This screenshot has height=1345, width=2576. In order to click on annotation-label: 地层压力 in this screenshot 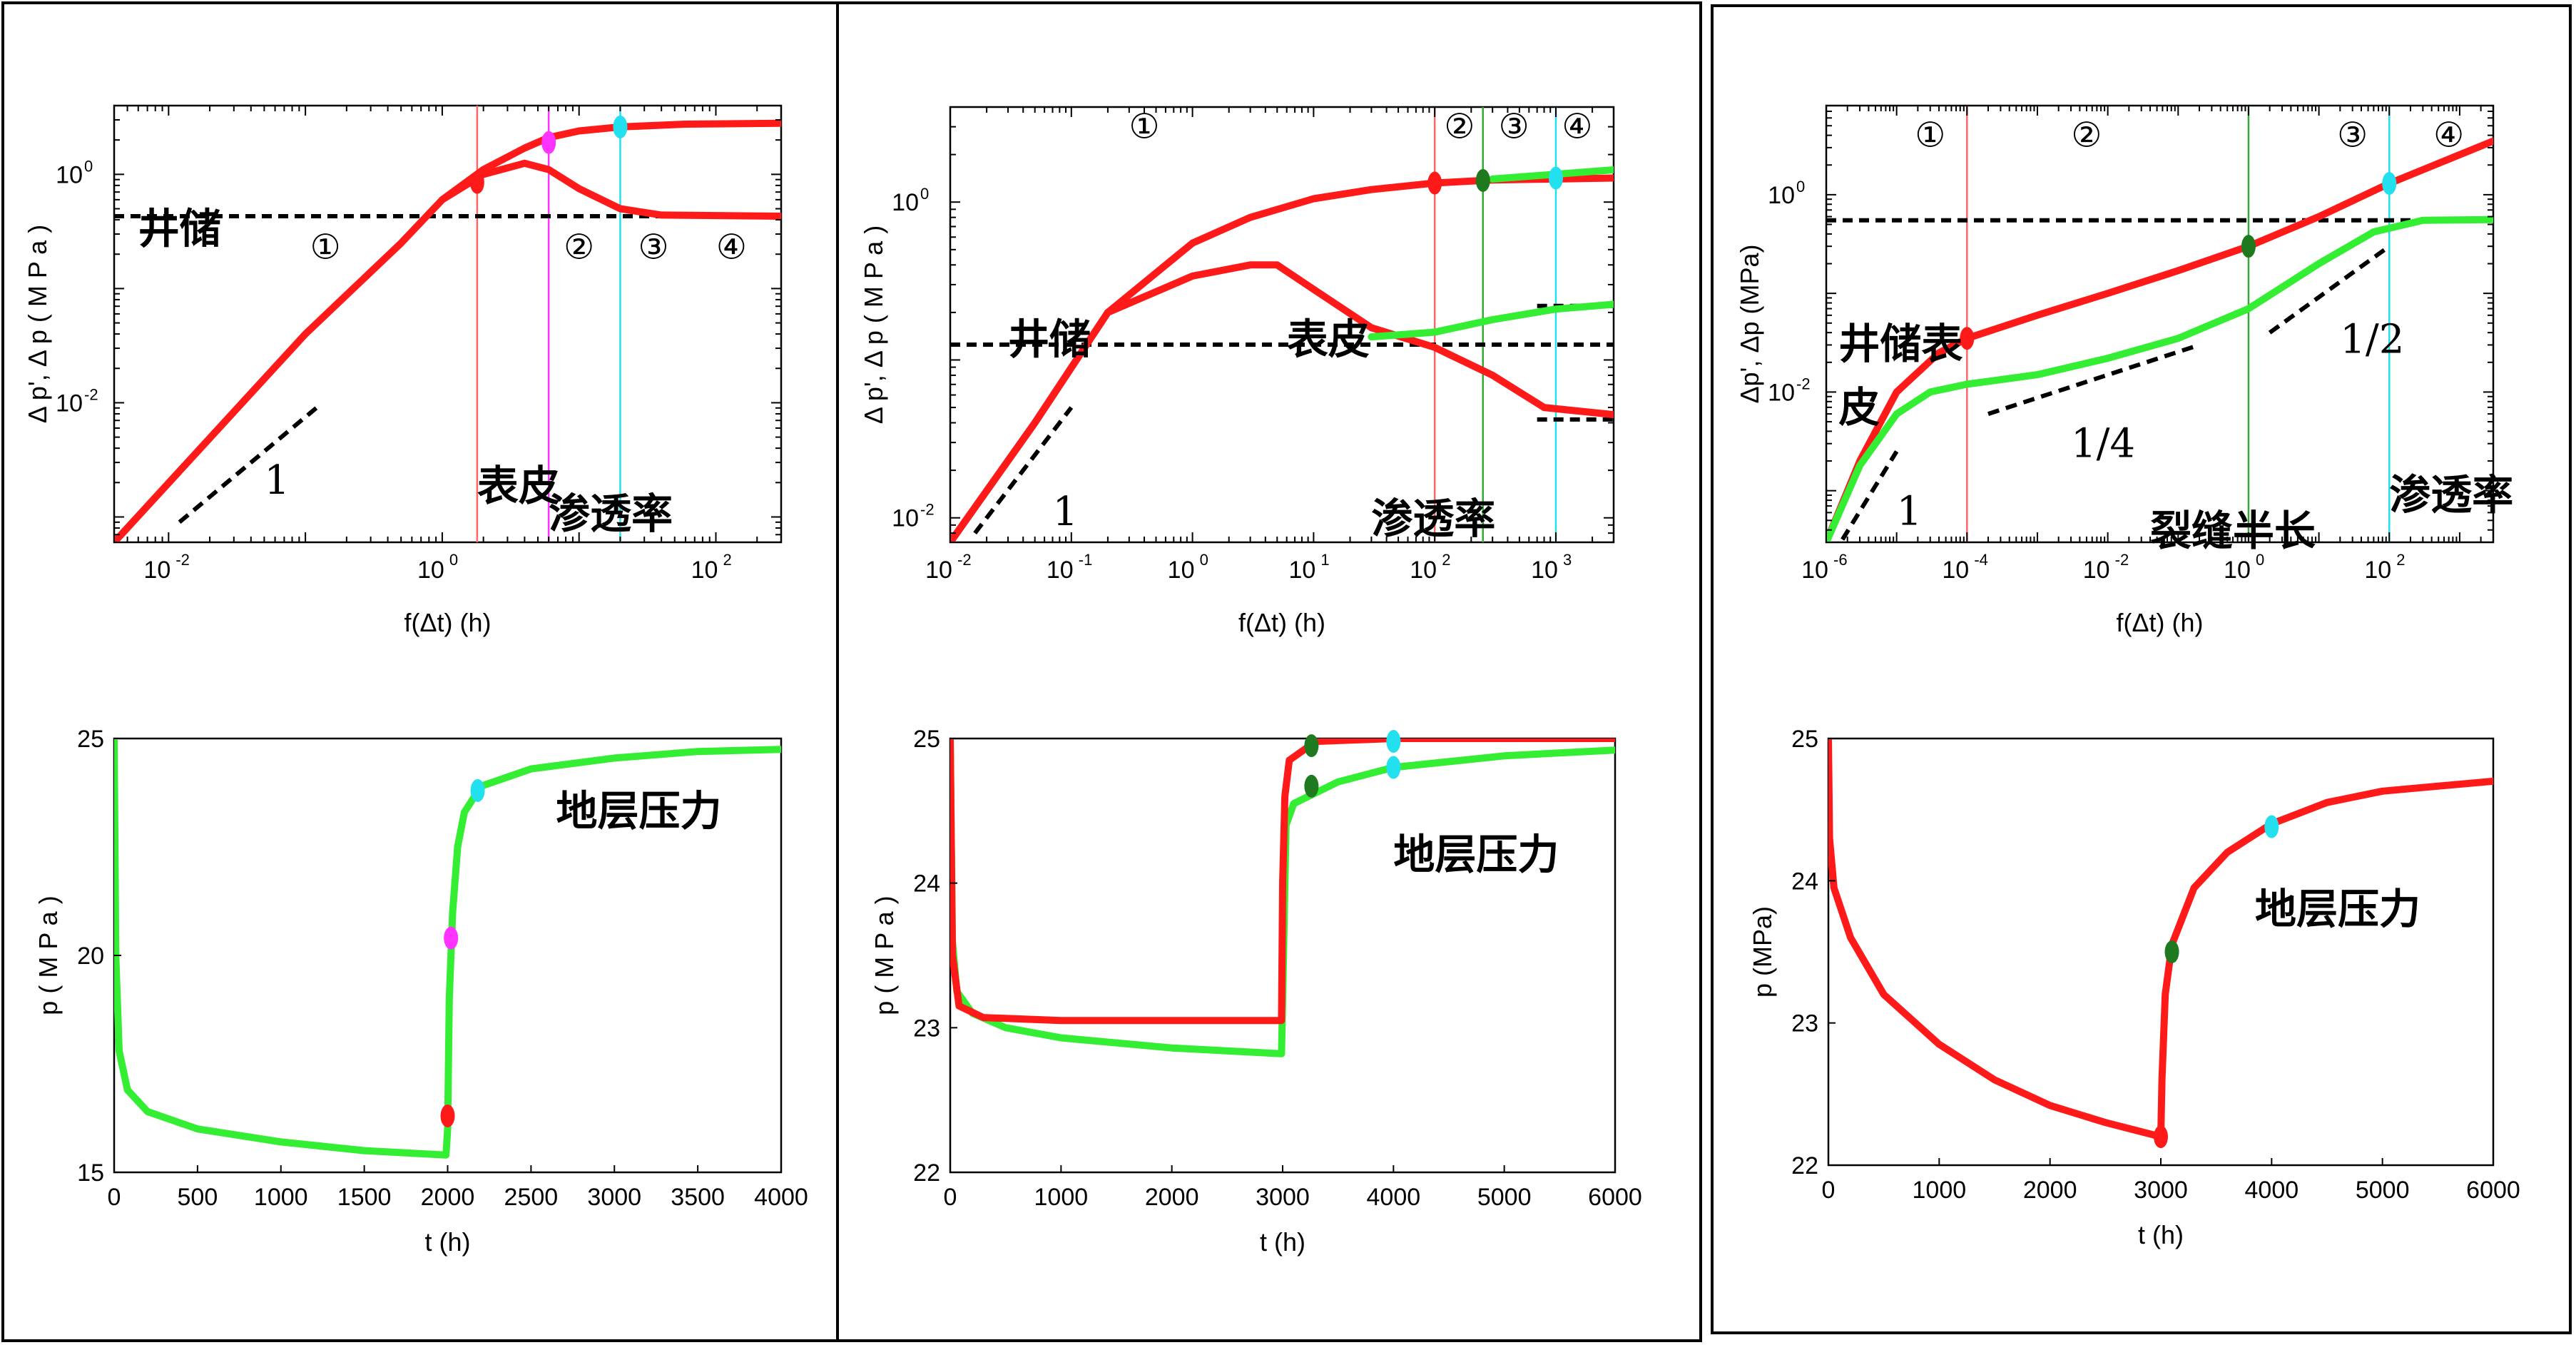, I will do `click(2337, 909)`.